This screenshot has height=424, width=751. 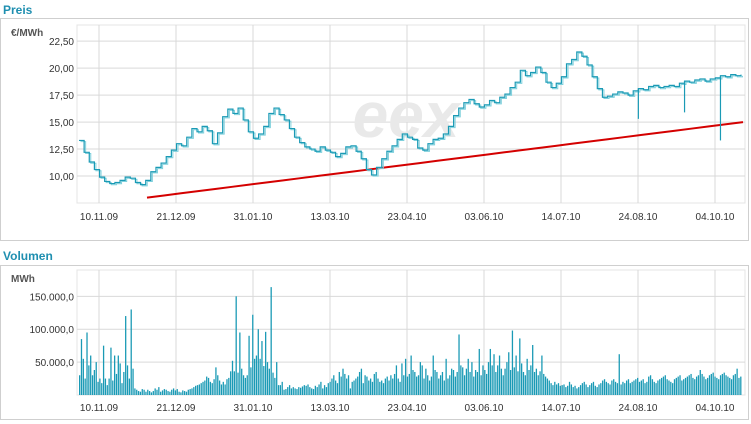 What do you see at coordinates (445, 160) in the screenshot?
I see `price-trend-line` at bounding box center [445, 160].